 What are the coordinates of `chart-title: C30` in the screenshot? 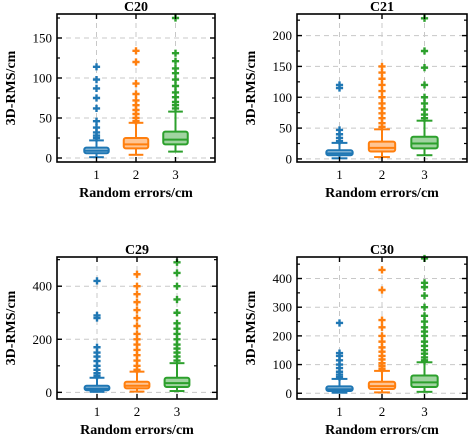 It's located at (382, 250).